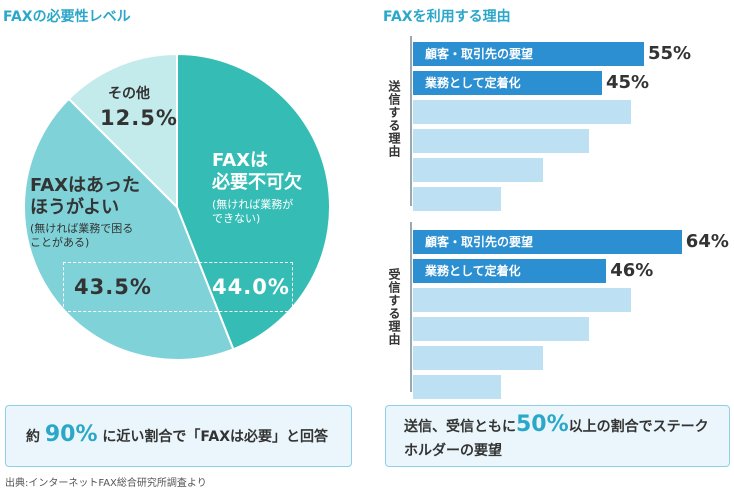  Describe the element at coordinates (479, 54) in the screenshot. I see `send-bar-label-0: 顧客・取引先の要望` at that location.